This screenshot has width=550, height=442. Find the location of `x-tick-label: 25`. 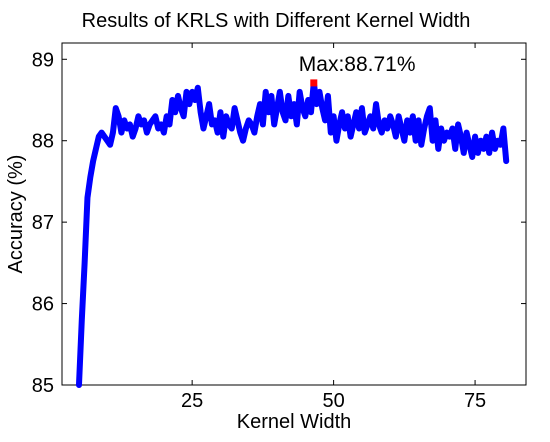

x-tick-label: 25 is located at coordinates (192, 401).